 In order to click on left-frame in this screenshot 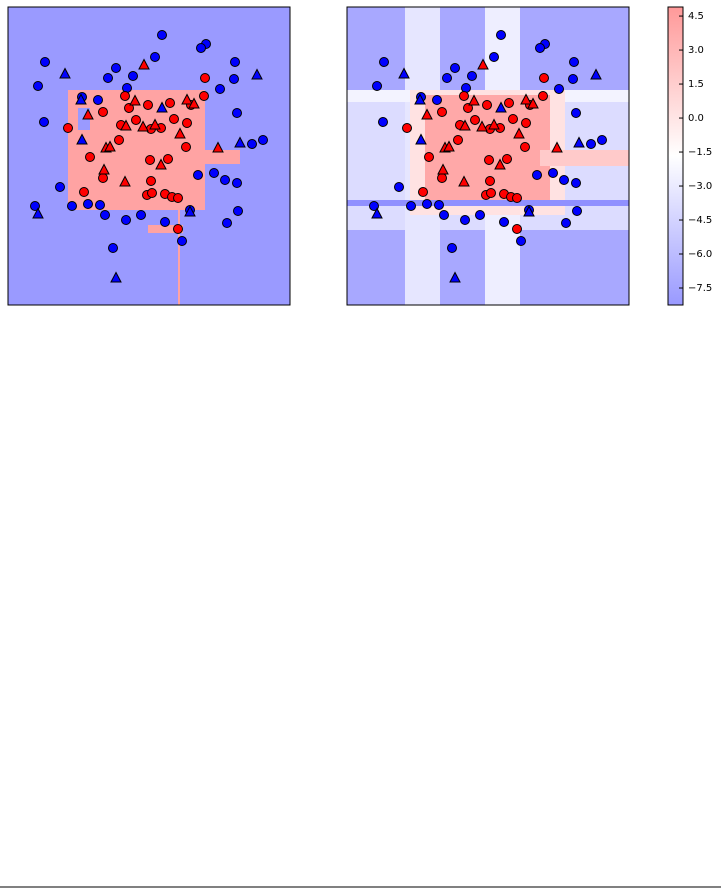, I will do `click(149, 156)`.